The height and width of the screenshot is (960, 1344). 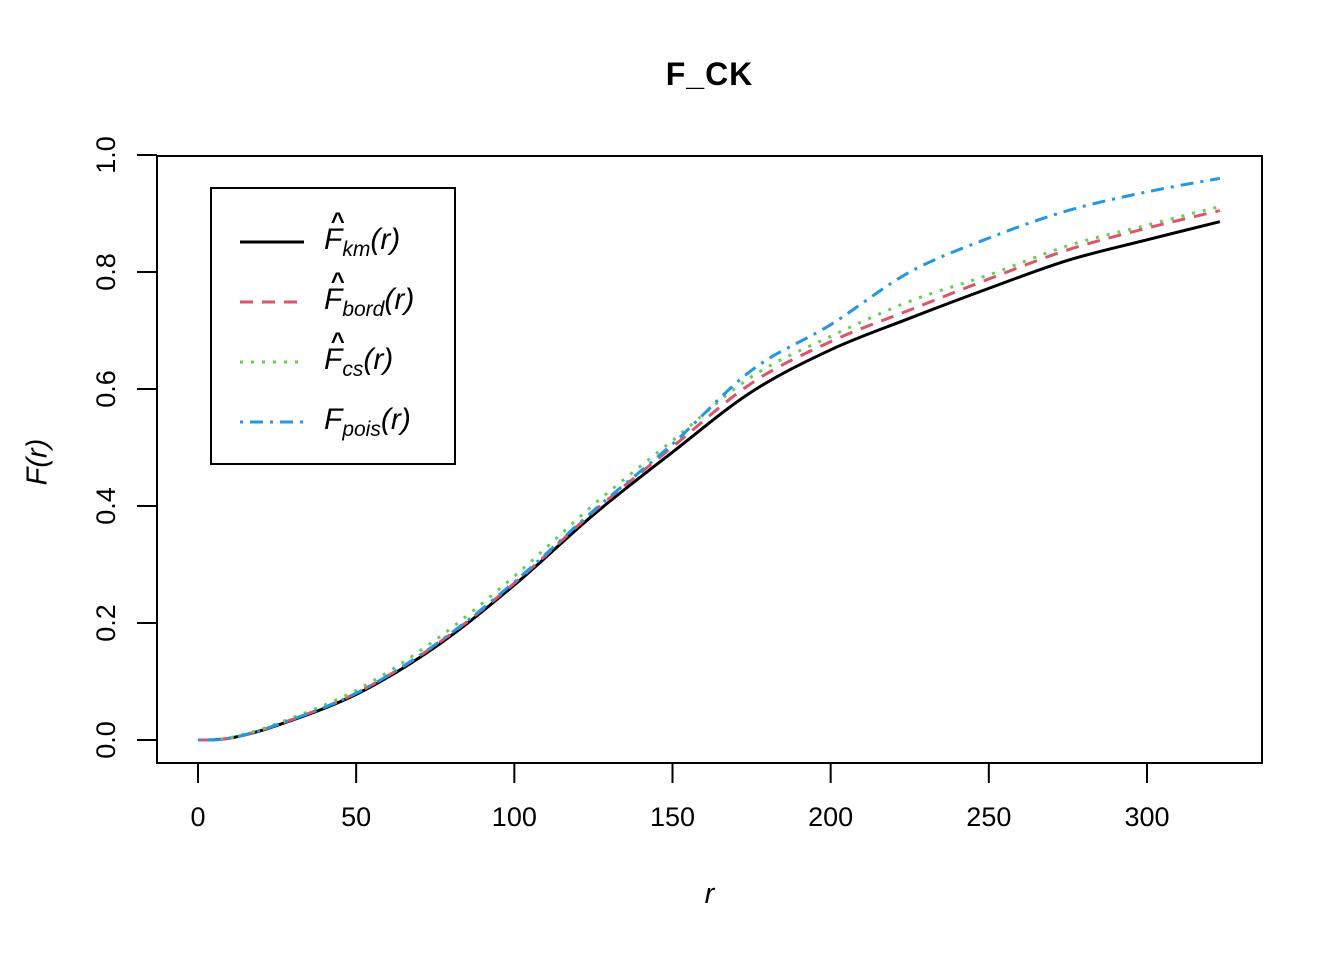 I want to click on y-tick-label: 0.2, so click(x=106, y=623).